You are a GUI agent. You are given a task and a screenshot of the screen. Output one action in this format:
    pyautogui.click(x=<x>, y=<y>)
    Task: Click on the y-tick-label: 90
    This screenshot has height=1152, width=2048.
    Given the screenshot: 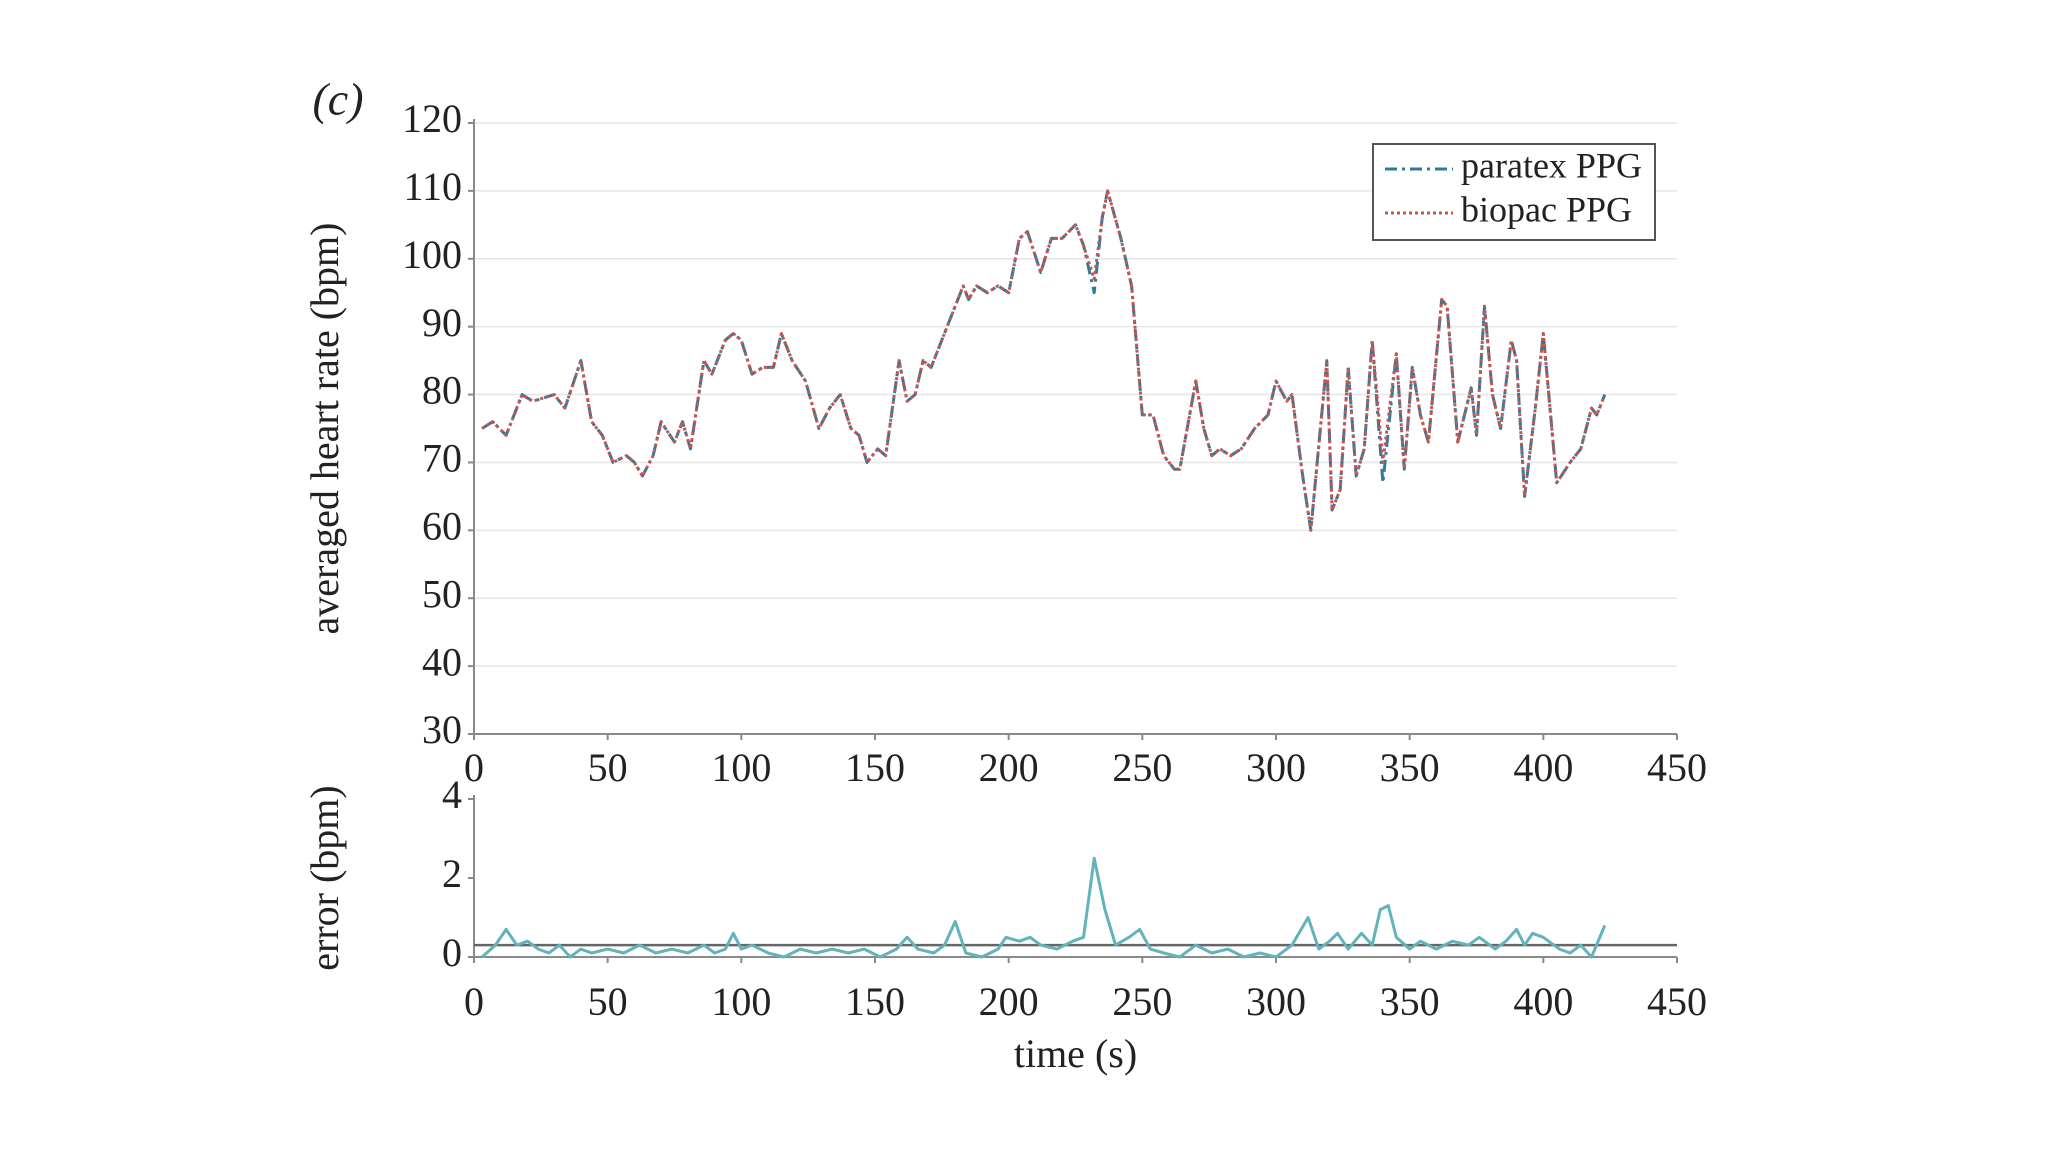 What is the action you would take?
    pyautogui.click(x=442, y=322)
    